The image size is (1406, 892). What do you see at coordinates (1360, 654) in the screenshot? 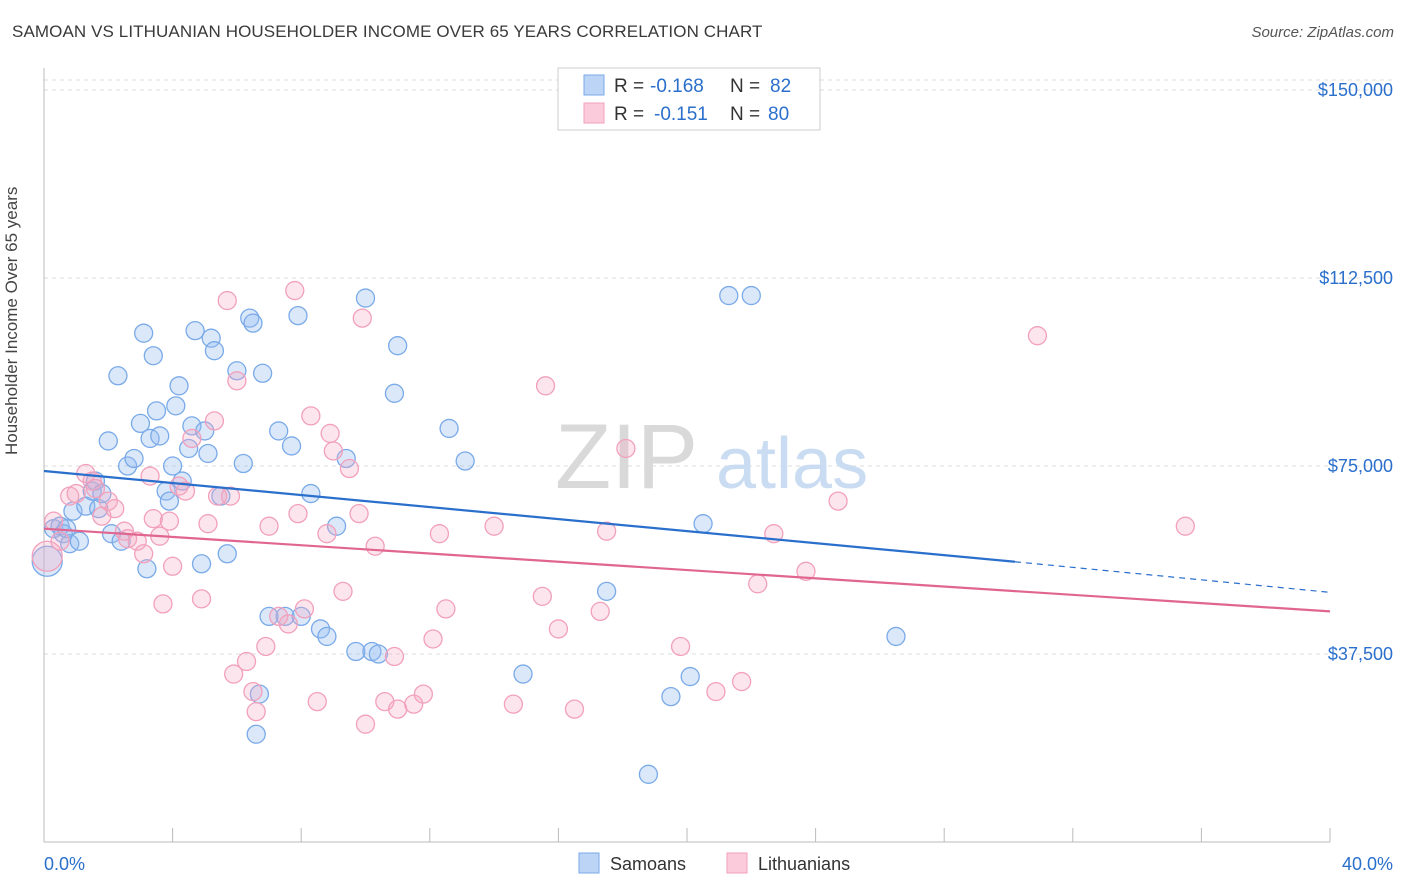
I see `y-tick-label-0: $37,500` at bounding box center [1360, 654].